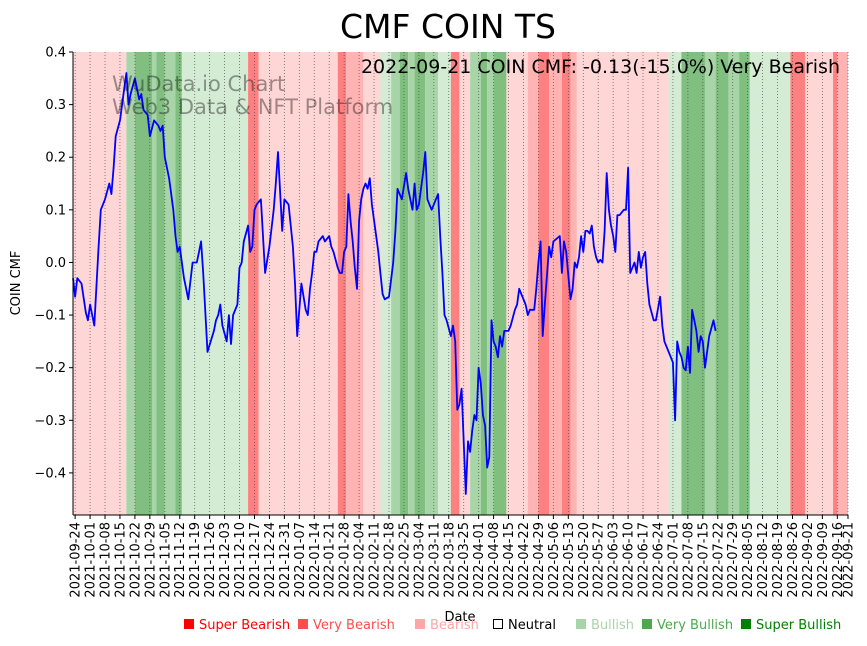  What do you see at coordinates (808, 560) in the screenshot?
I see `x-tick-label: 2022-09-02` at bounding box center [808, 560].